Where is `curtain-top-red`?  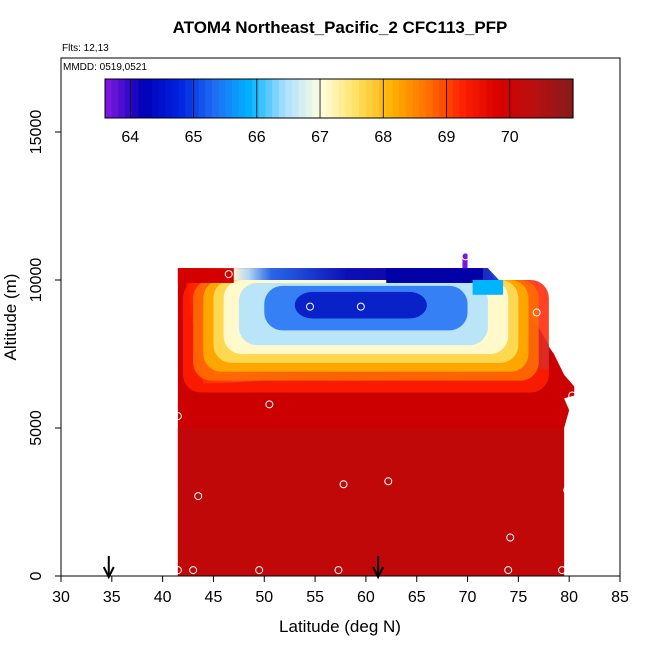
curtain-top-red is located at coordinates (205, 275).